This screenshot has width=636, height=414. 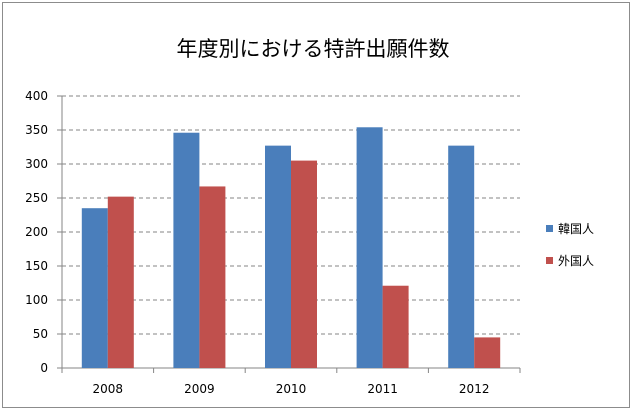 What do you see at coordinates (186, 250) in the screenshot?
I see `bar-series1-2009` at bounding box center [186, 250].